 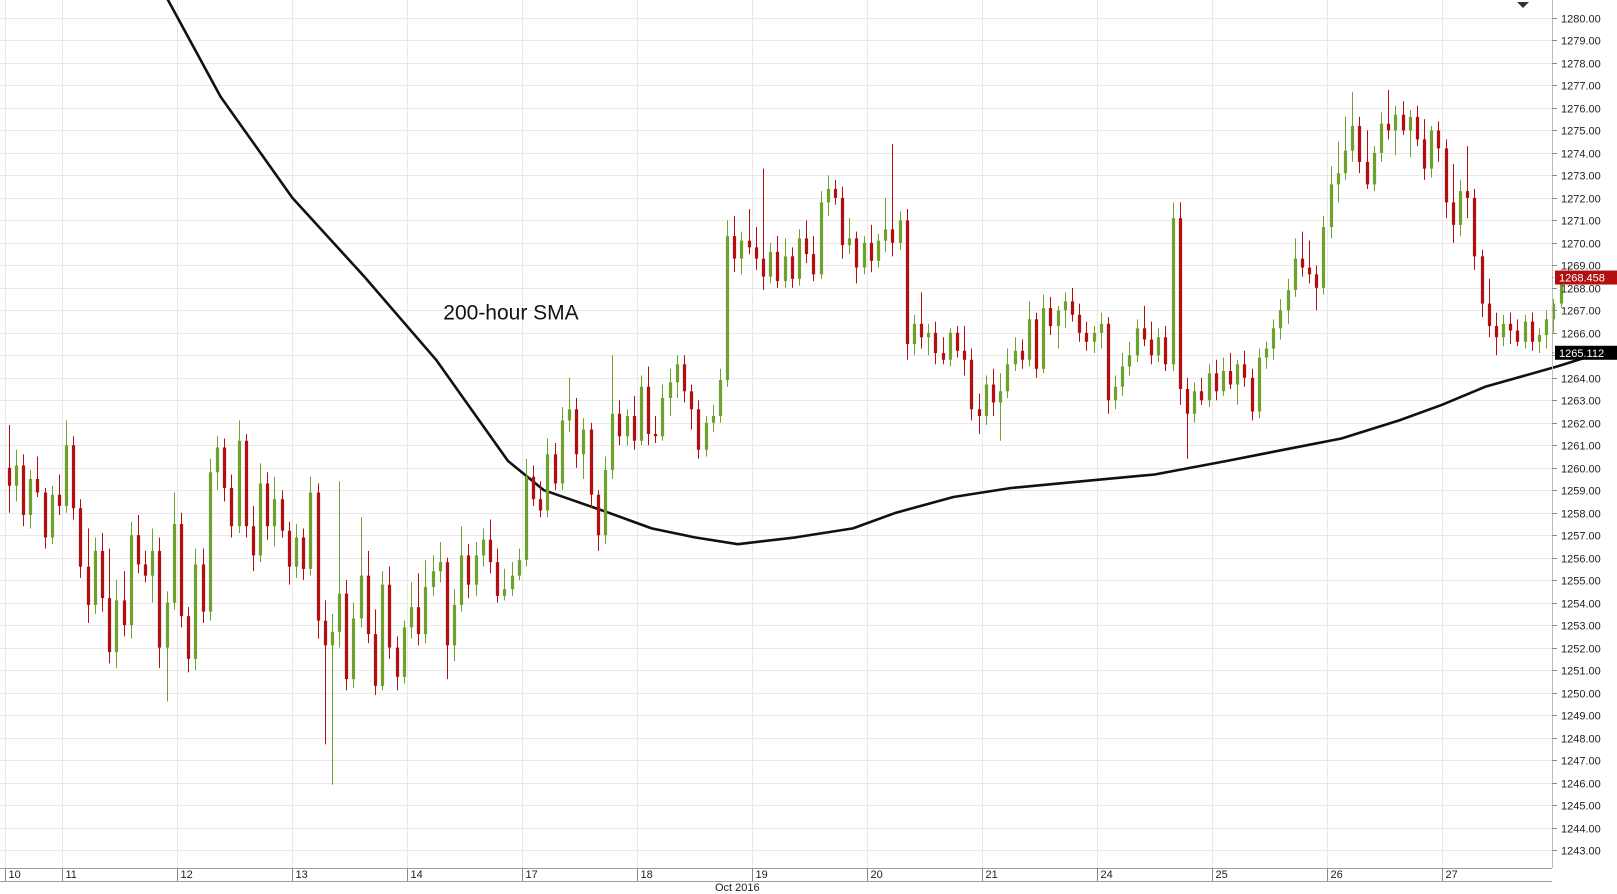 What do you see at coordinates (1581, 762) in the screenshot?
I see `y-tick-label: 1247.00` at bounding box center [1581, 762].